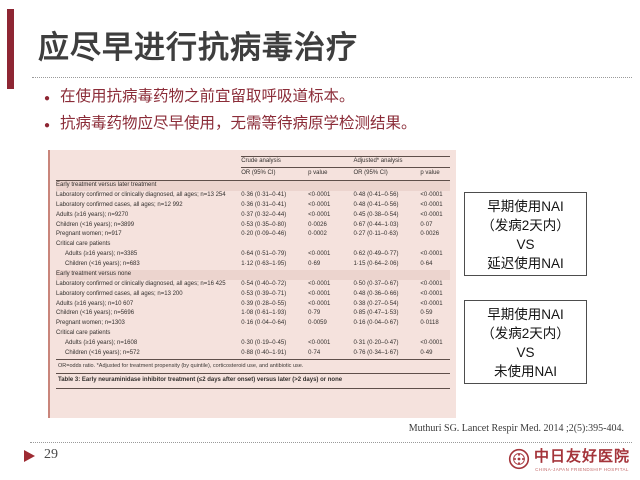 The image size is (640, 480). I want to click on table-cell: 0·0118, so click(429, 323).